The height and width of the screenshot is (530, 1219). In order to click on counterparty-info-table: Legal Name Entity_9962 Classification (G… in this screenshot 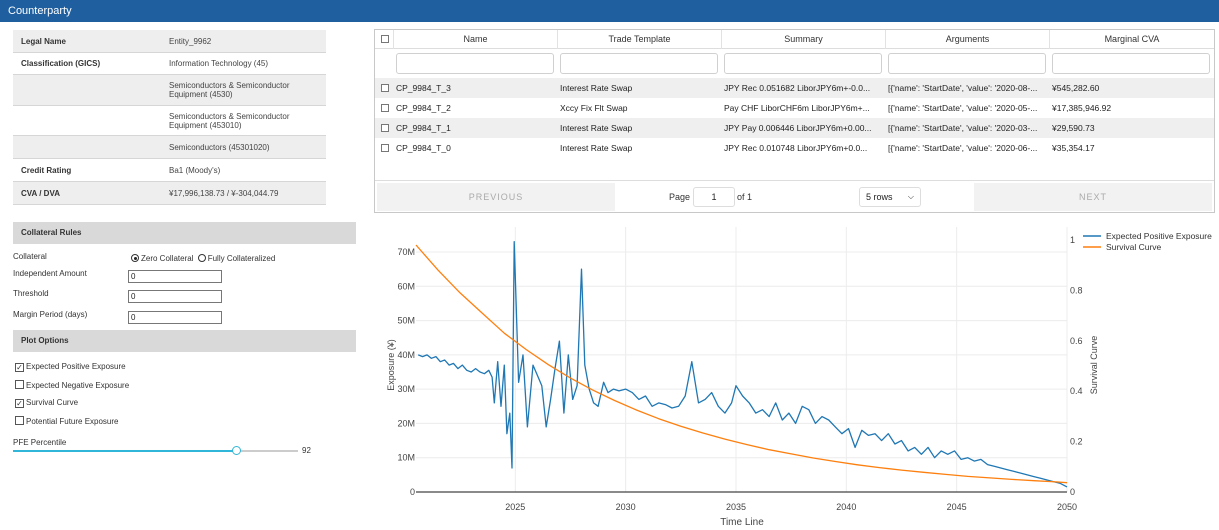, I will do `click(169, 117)`.